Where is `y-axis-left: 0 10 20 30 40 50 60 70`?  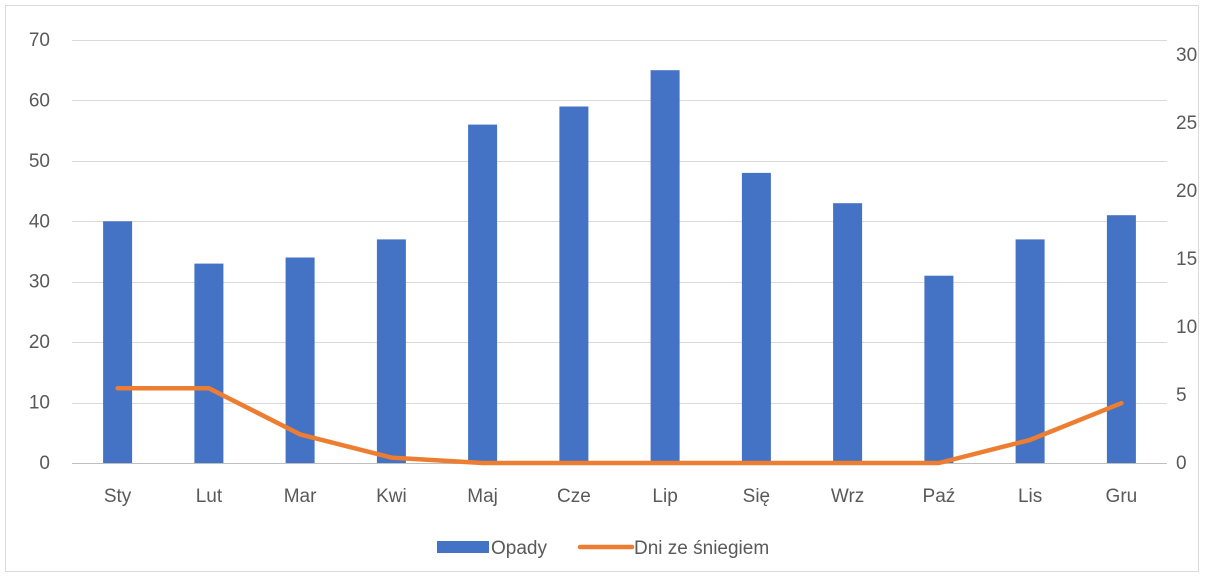
y-axis-left: 0 10 20 30 40 50 60 70 is located at coordinates (39, 252).